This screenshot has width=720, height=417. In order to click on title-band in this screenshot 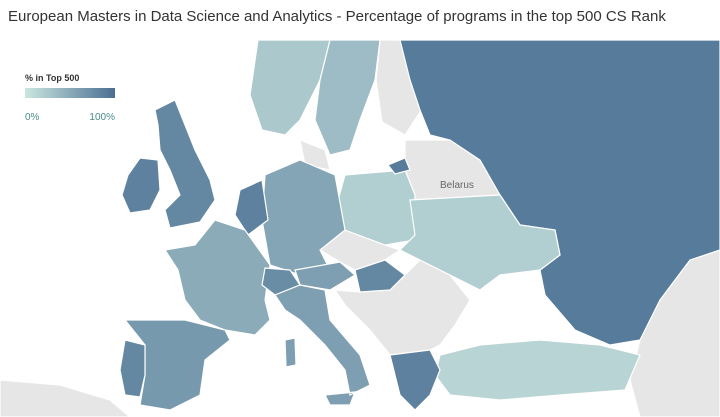, I will do `click(360, 17)`.